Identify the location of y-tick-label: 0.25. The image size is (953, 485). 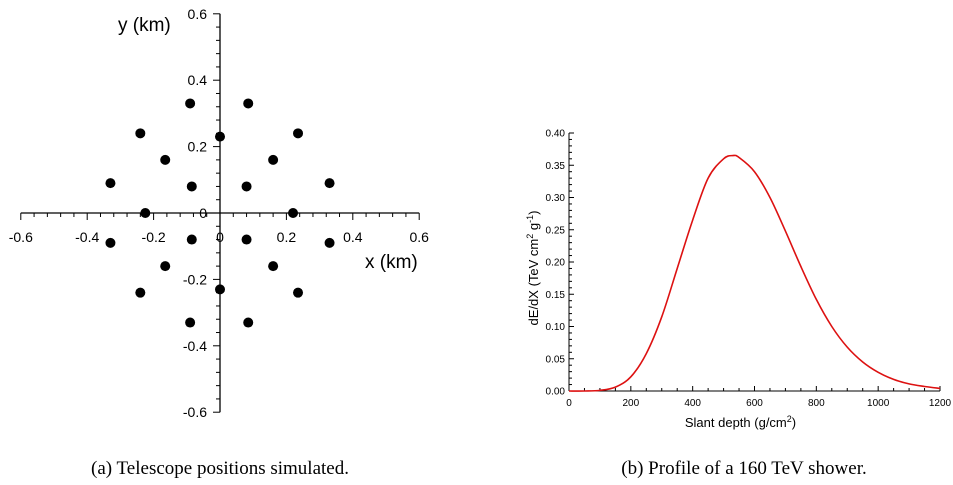
(556, 230).